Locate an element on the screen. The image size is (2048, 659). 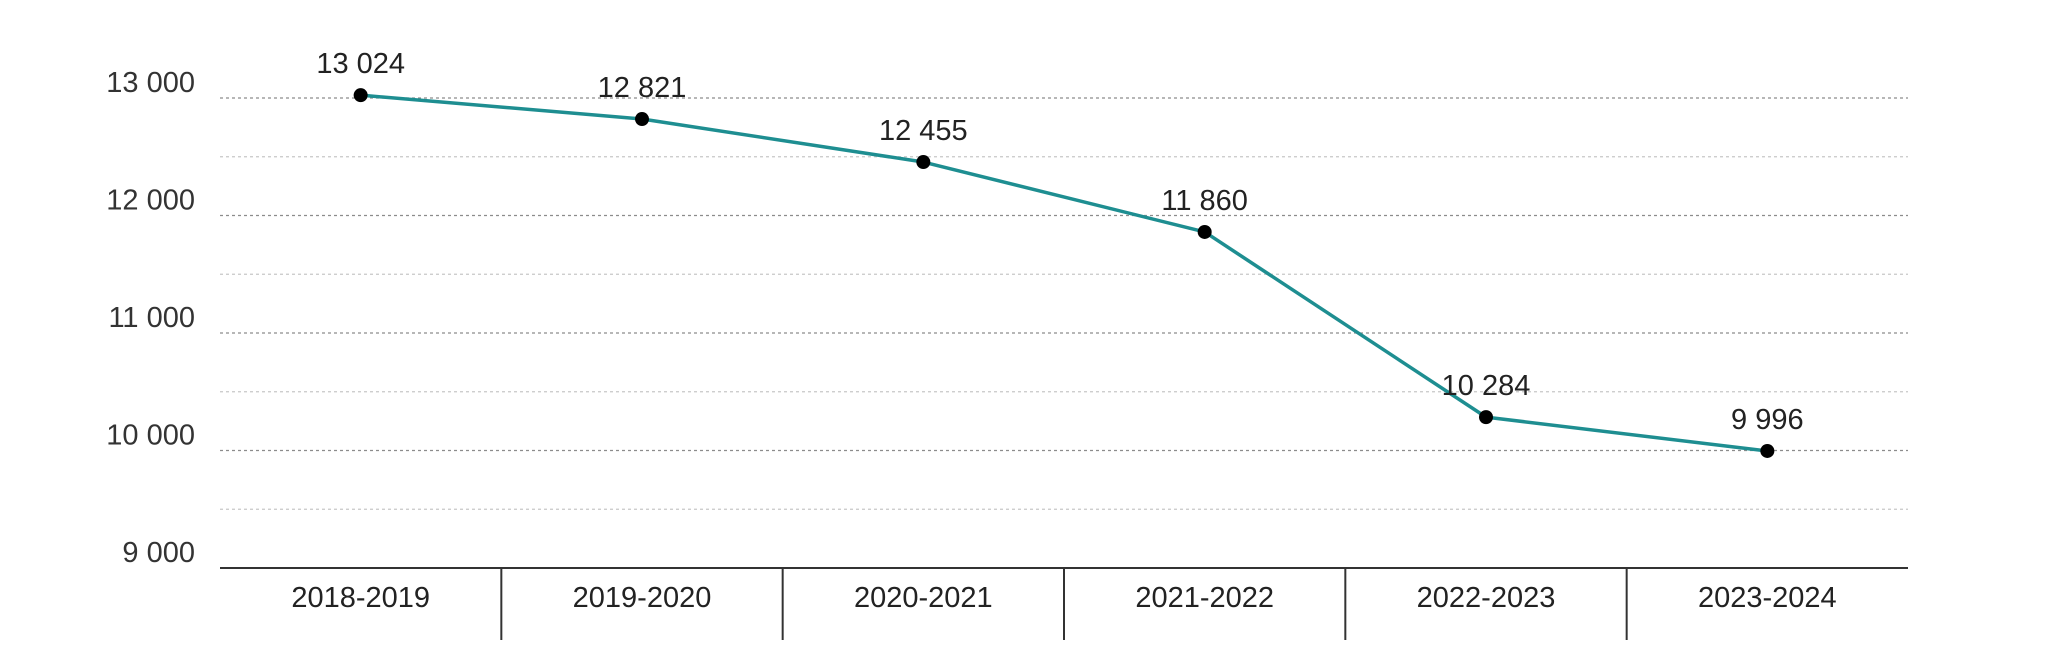
x-tick-label: 2018-2019 is located at coordinates (360, 598).